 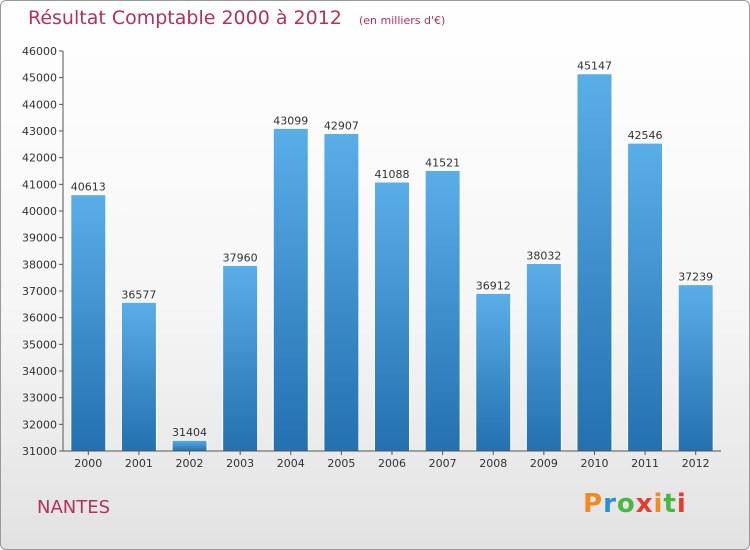 I want to click on x-tick-label: 2004, so click(x=291, y=463).